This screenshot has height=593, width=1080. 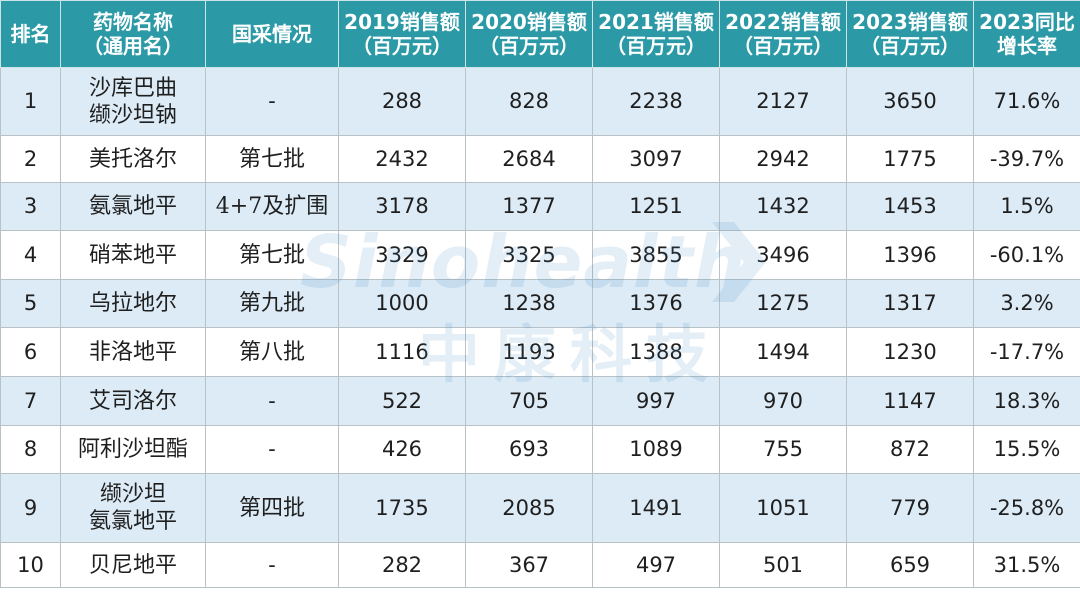 What do you see at coordinates (910, 352) in the screenshot?
I see `cell-sales-2023: 1230` at bounding box center [910, 352].